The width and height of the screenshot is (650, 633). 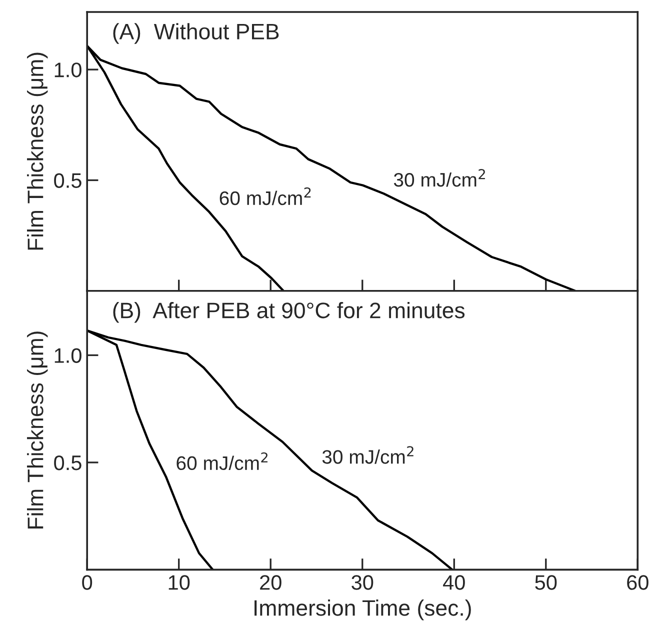 I want to click on x-tick-label: 60, so click(x=637, y=582).